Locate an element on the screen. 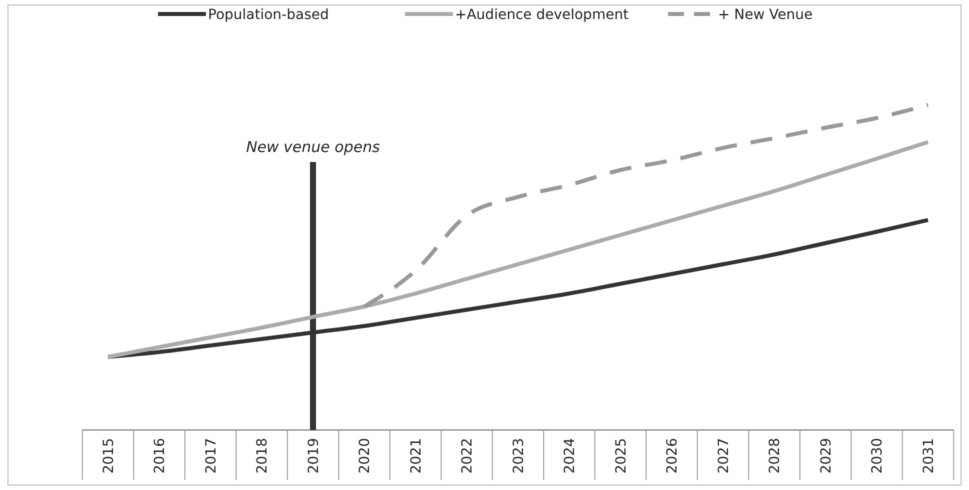  x-tick-label: 2023 is located at coordinates (518, 456).